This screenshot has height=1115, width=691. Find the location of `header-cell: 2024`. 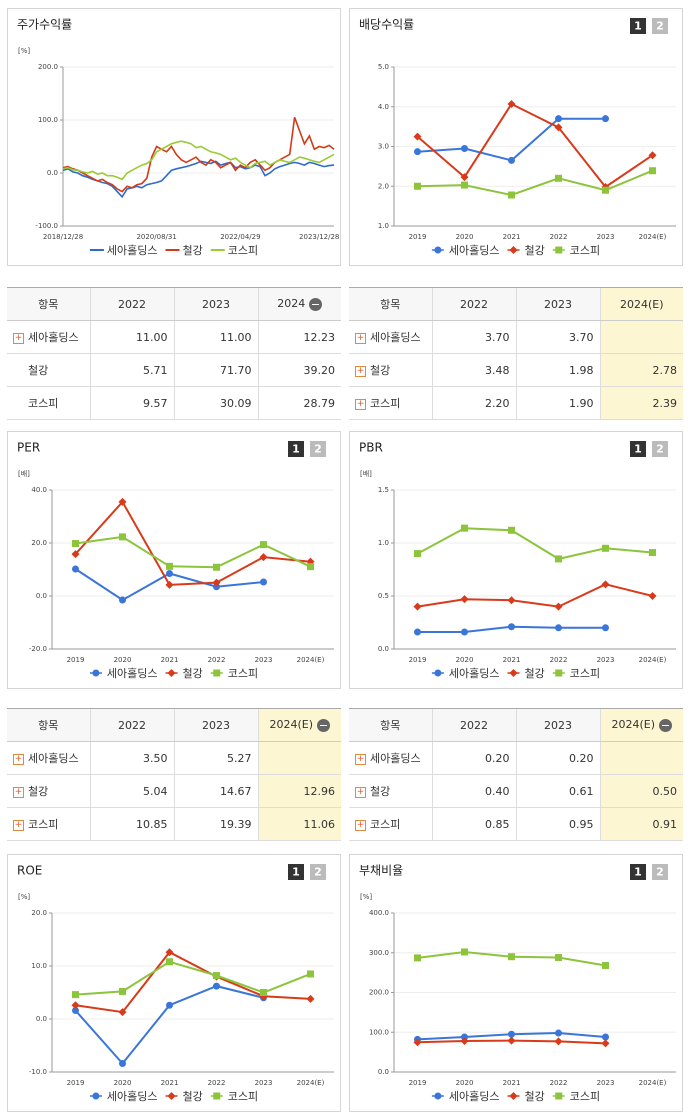

header-cell: 2024 is located at coordinates (299, 304).